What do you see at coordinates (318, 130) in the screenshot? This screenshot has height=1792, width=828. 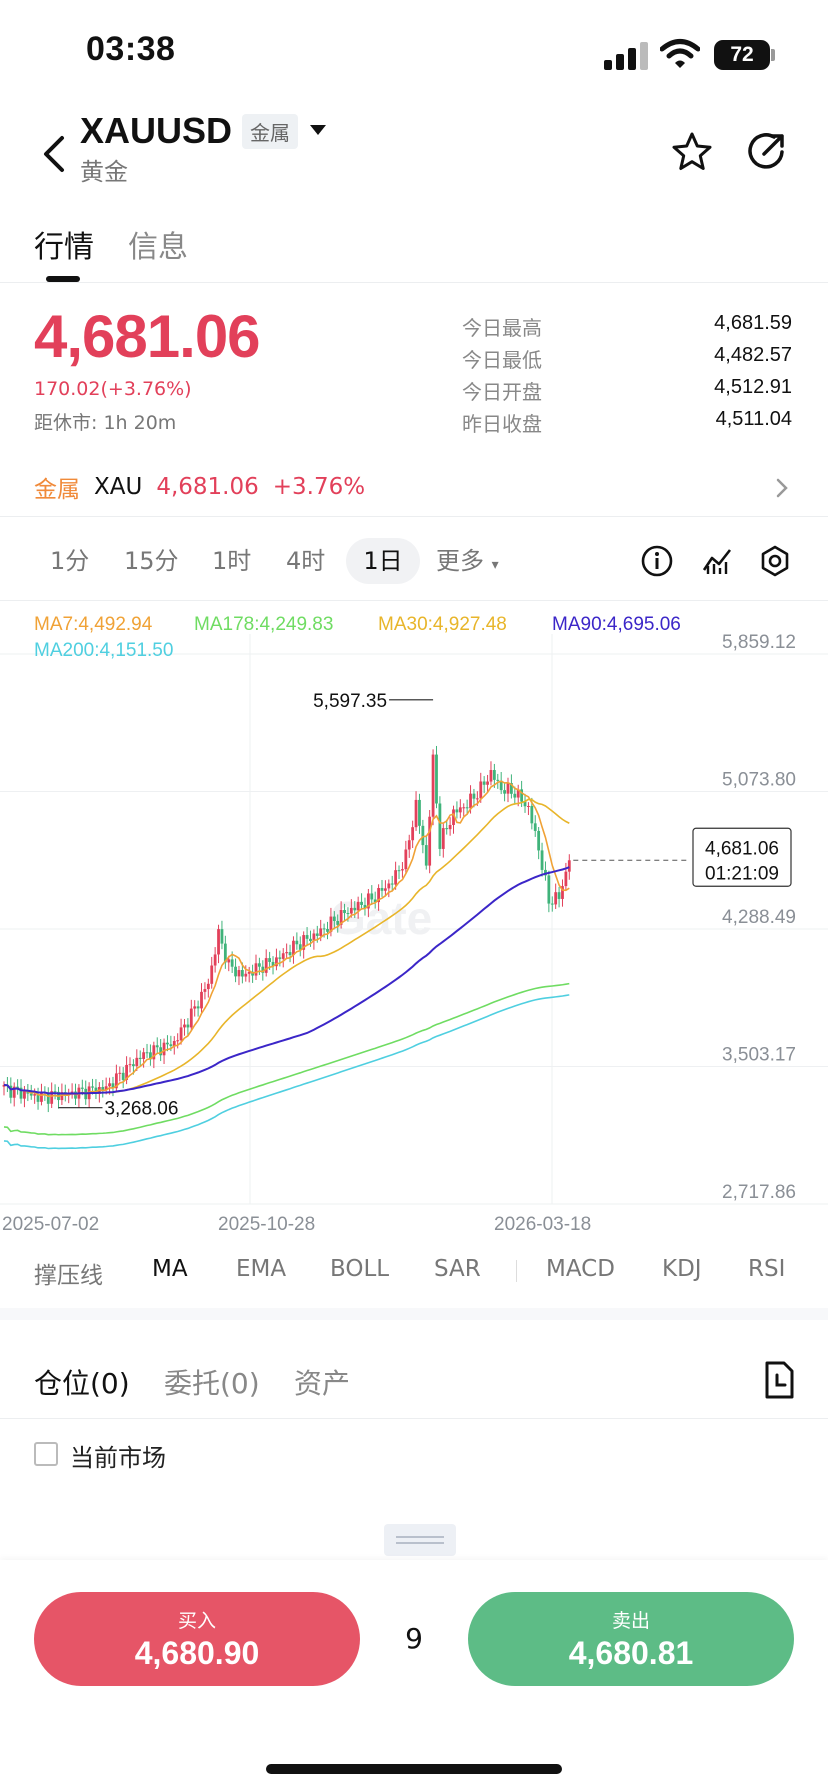 I see `caret-down-icon` at bounding box center [318, 130].